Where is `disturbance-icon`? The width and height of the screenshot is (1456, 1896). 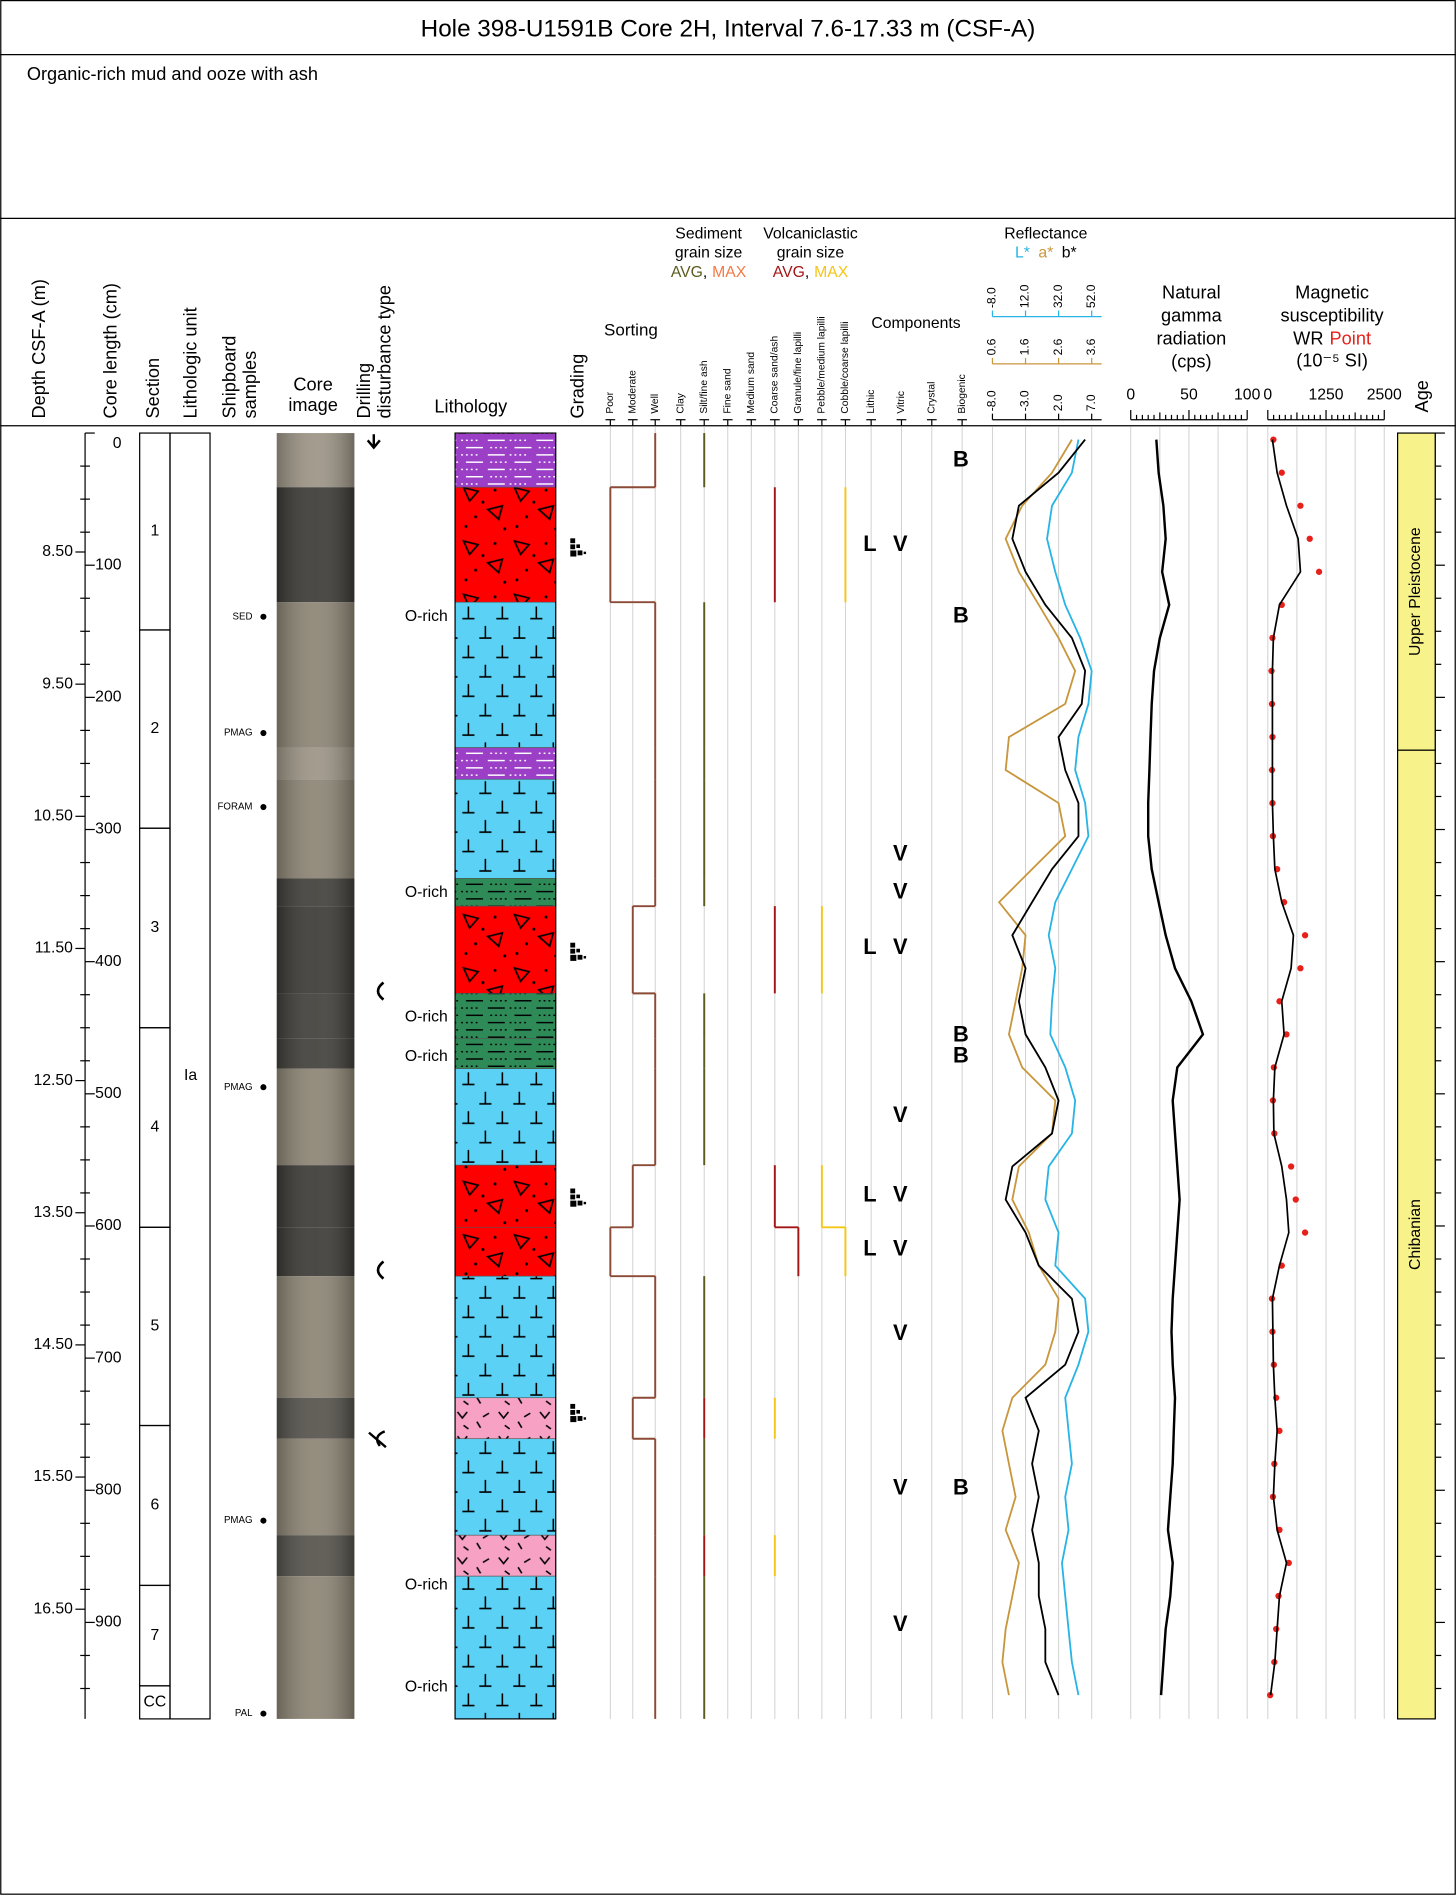 disturbance-icon is located at coordinates (373, 442).